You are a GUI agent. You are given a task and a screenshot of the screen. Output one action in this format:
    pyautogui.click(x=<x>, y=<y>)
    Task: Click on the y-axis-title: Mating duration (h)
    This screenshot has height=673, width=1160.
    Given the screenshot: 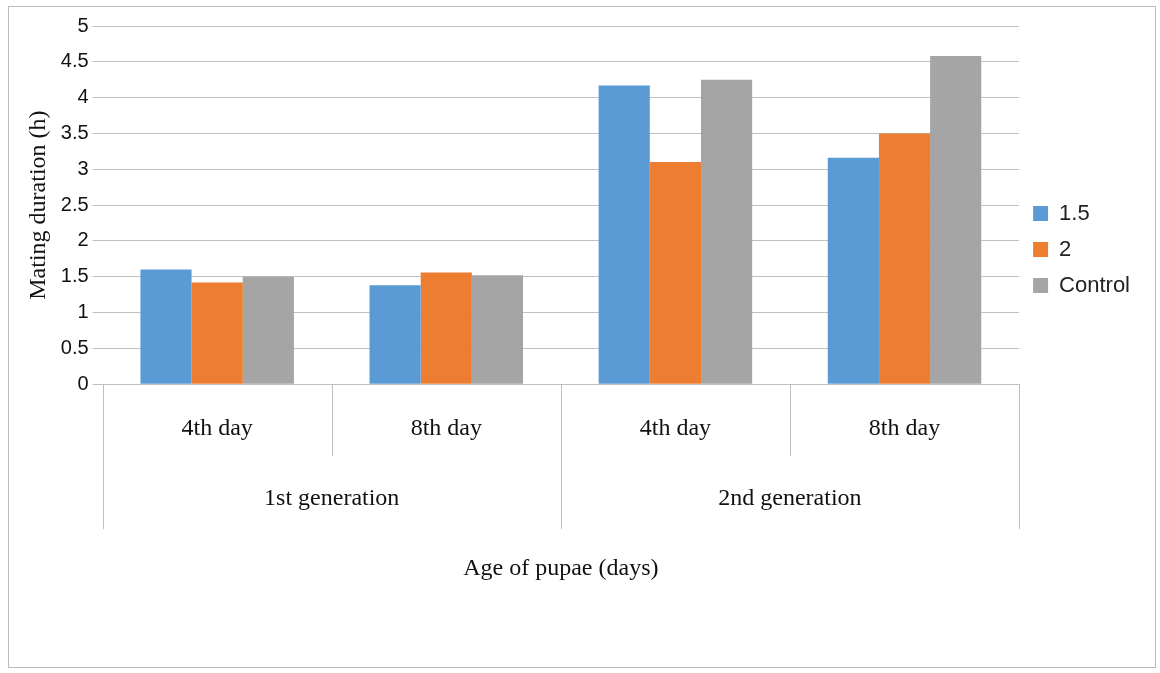 What is the action you would take?
    pyautogui.click(x=36, y=205)
    